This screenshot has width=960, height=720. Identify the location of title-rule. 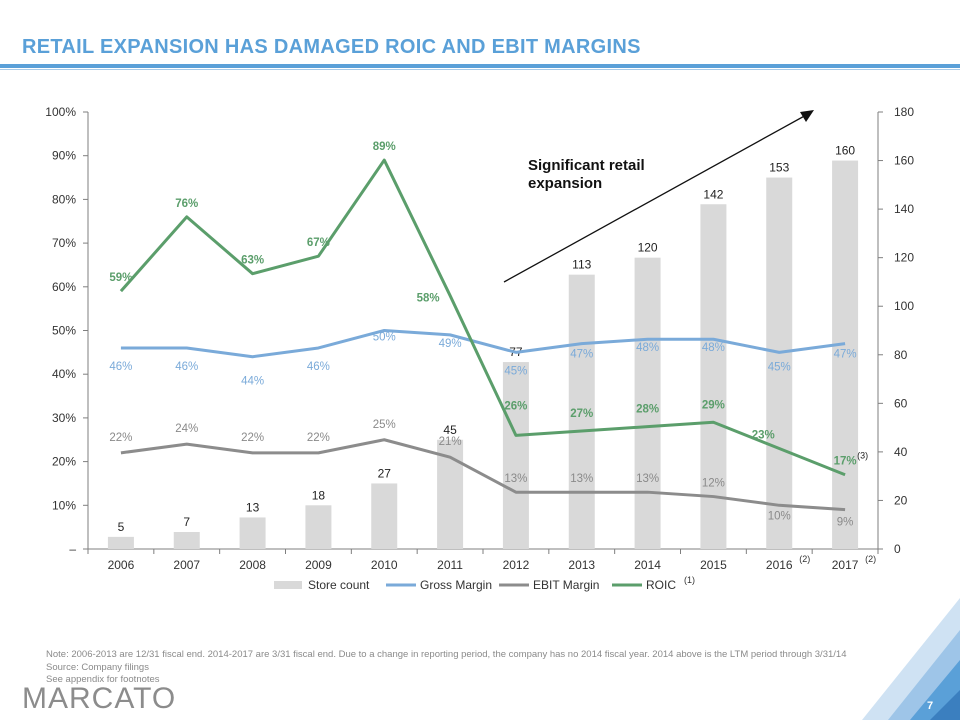
(480, 66).